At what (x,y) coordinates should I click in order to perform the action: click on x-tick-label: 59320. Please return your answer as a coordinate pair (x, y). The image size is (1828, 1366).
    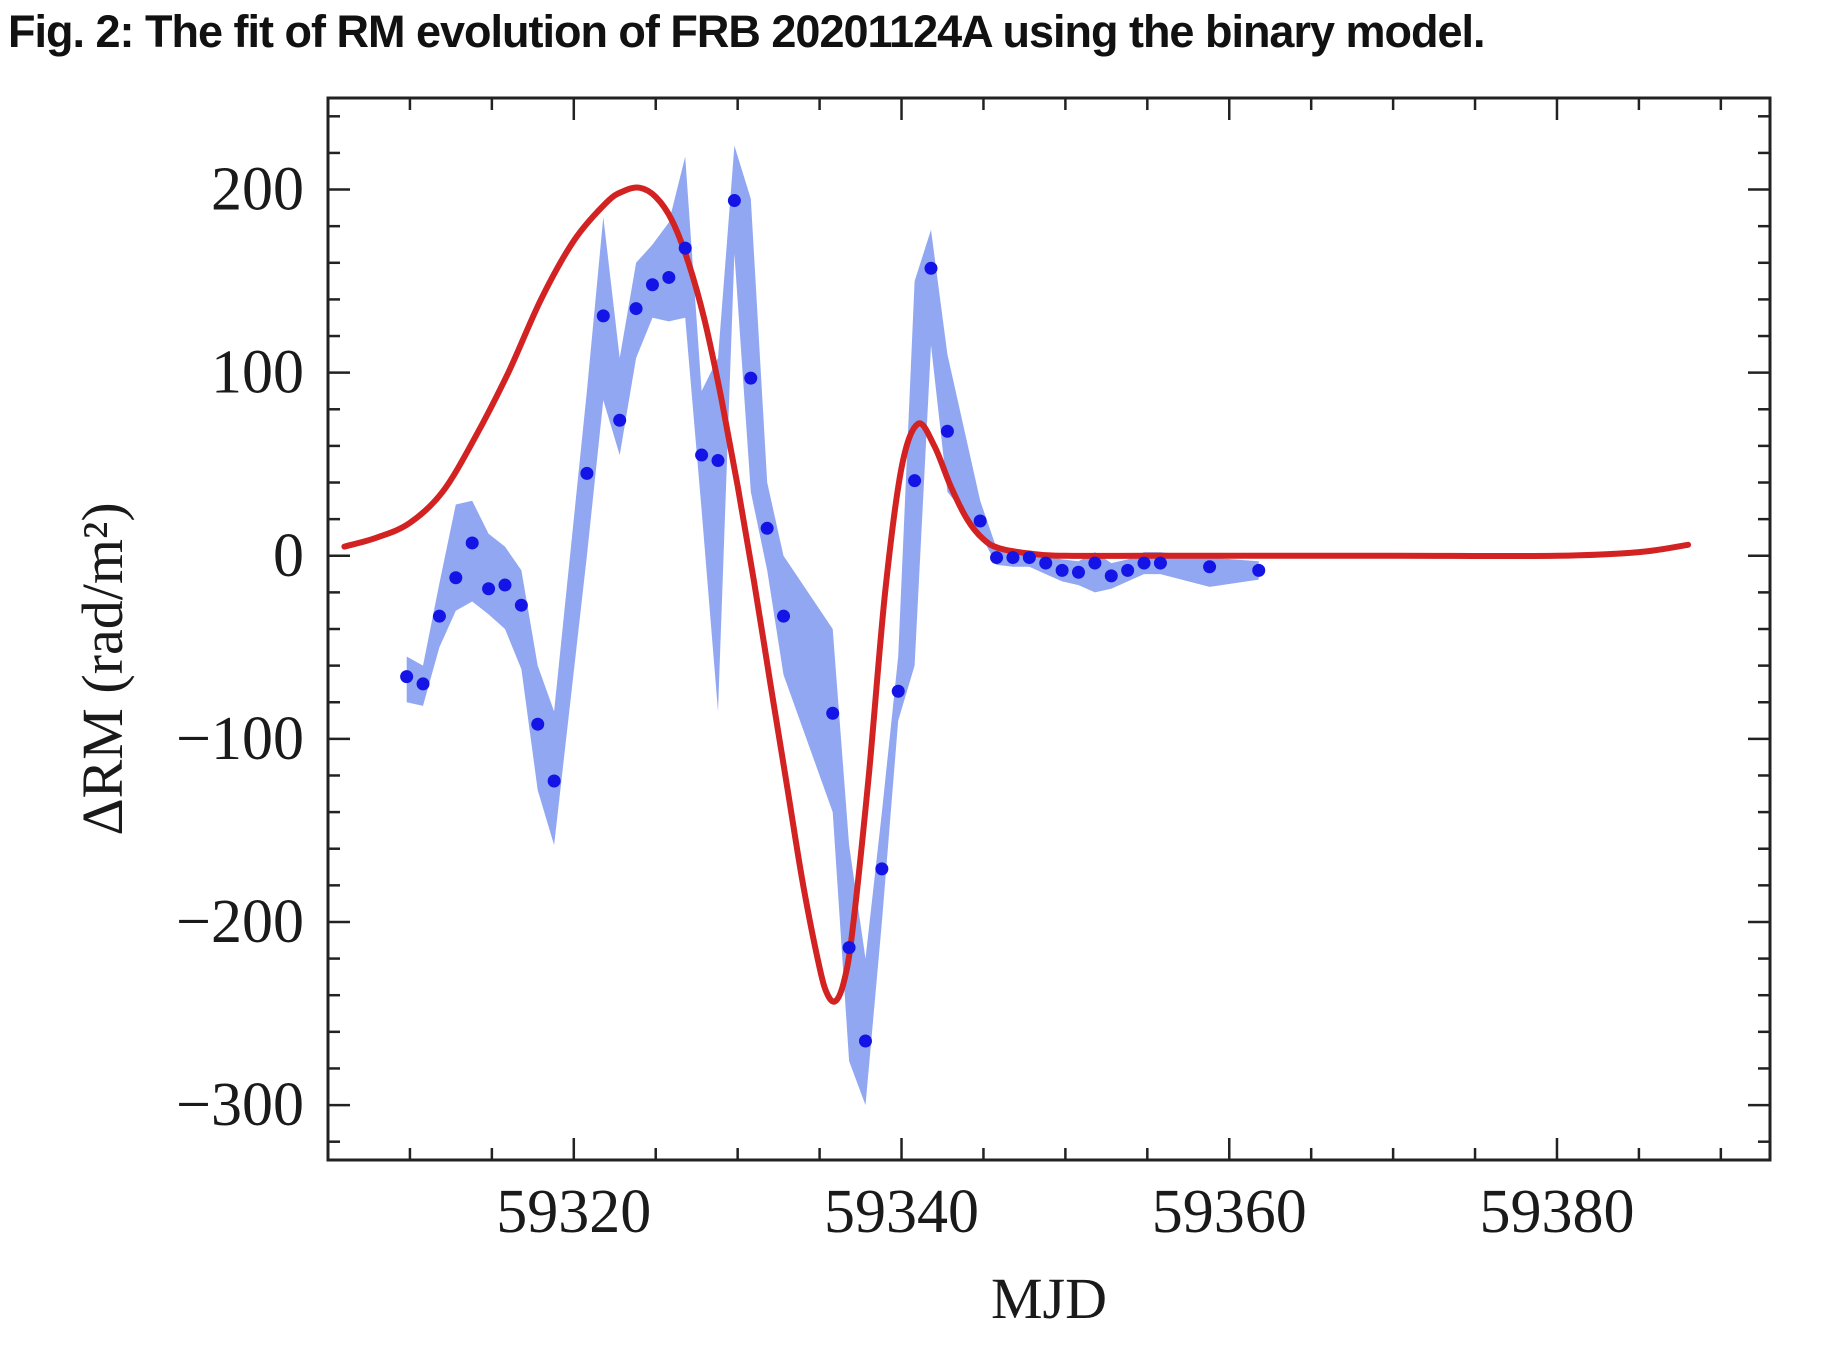
    Looking at the image, I should click on (573, 1212).